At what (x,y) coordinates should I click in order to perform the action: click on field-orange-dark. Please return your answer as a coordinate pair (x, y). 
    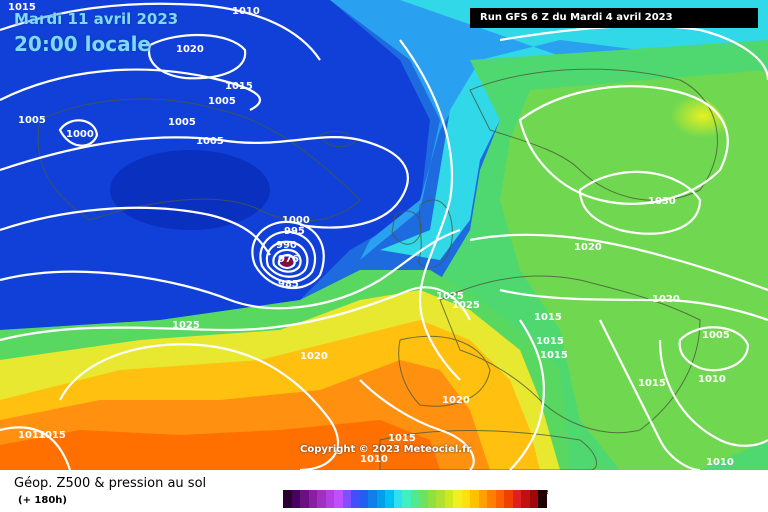
    Looking at the image, I should click on (220, 445).